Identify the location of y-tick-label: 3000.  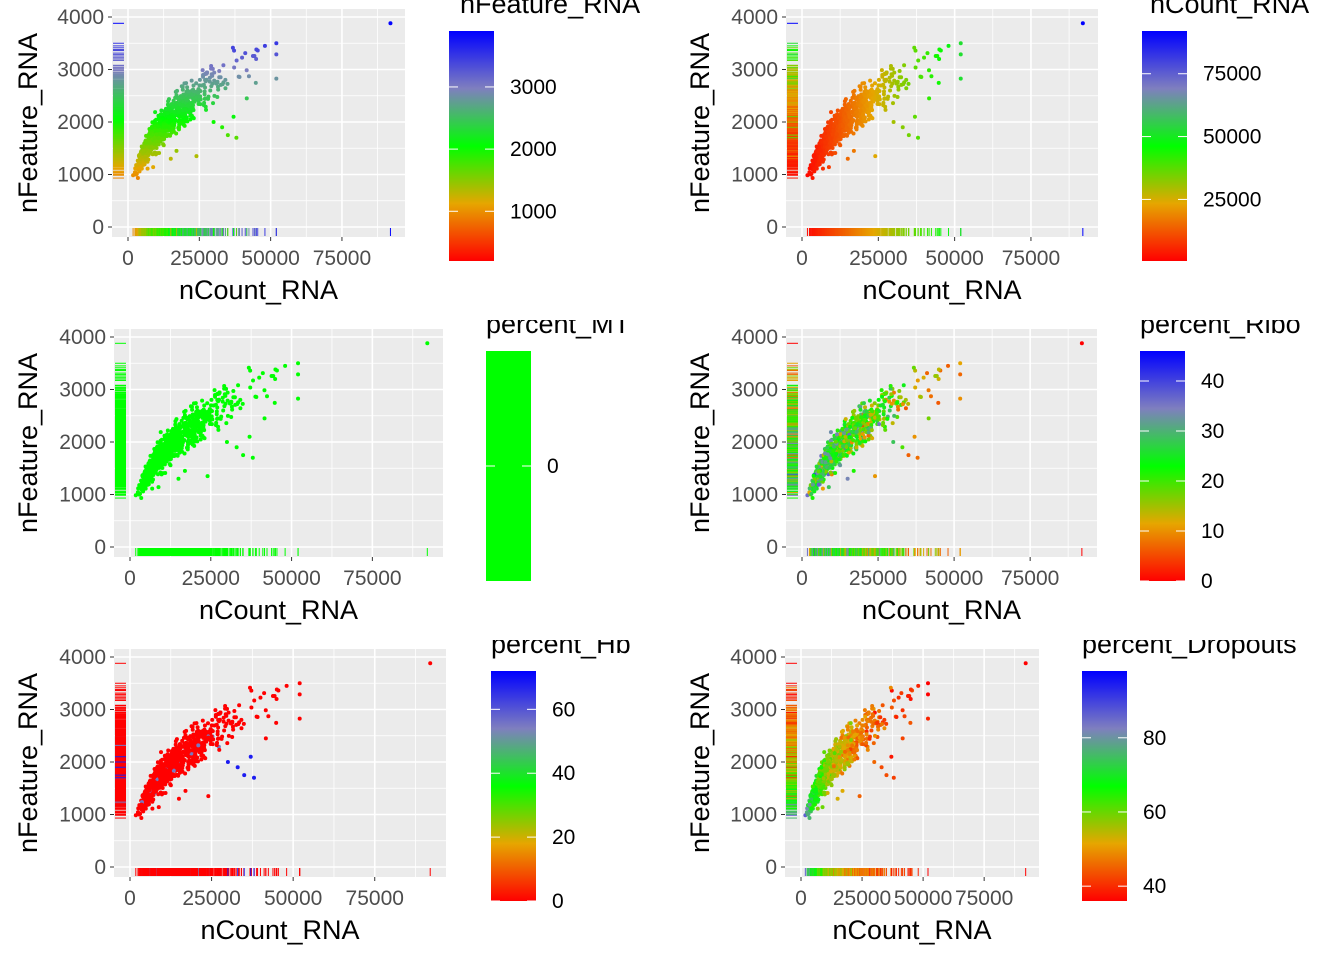
(80, 70).